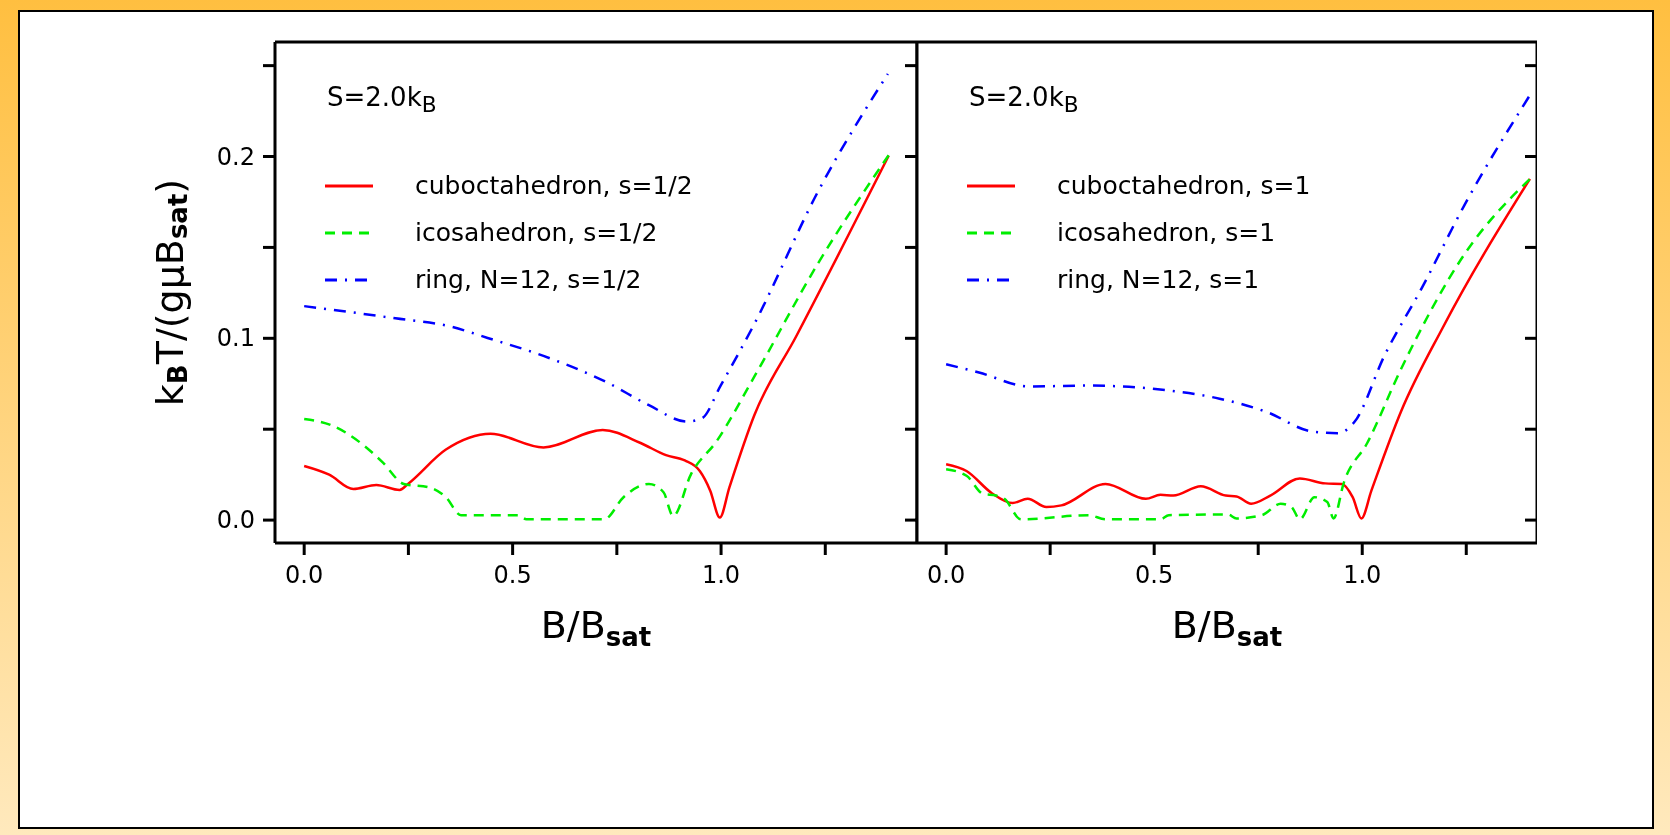 This screenshot has height=835, width=1670. I want to click on line-series, so click(596, 247).